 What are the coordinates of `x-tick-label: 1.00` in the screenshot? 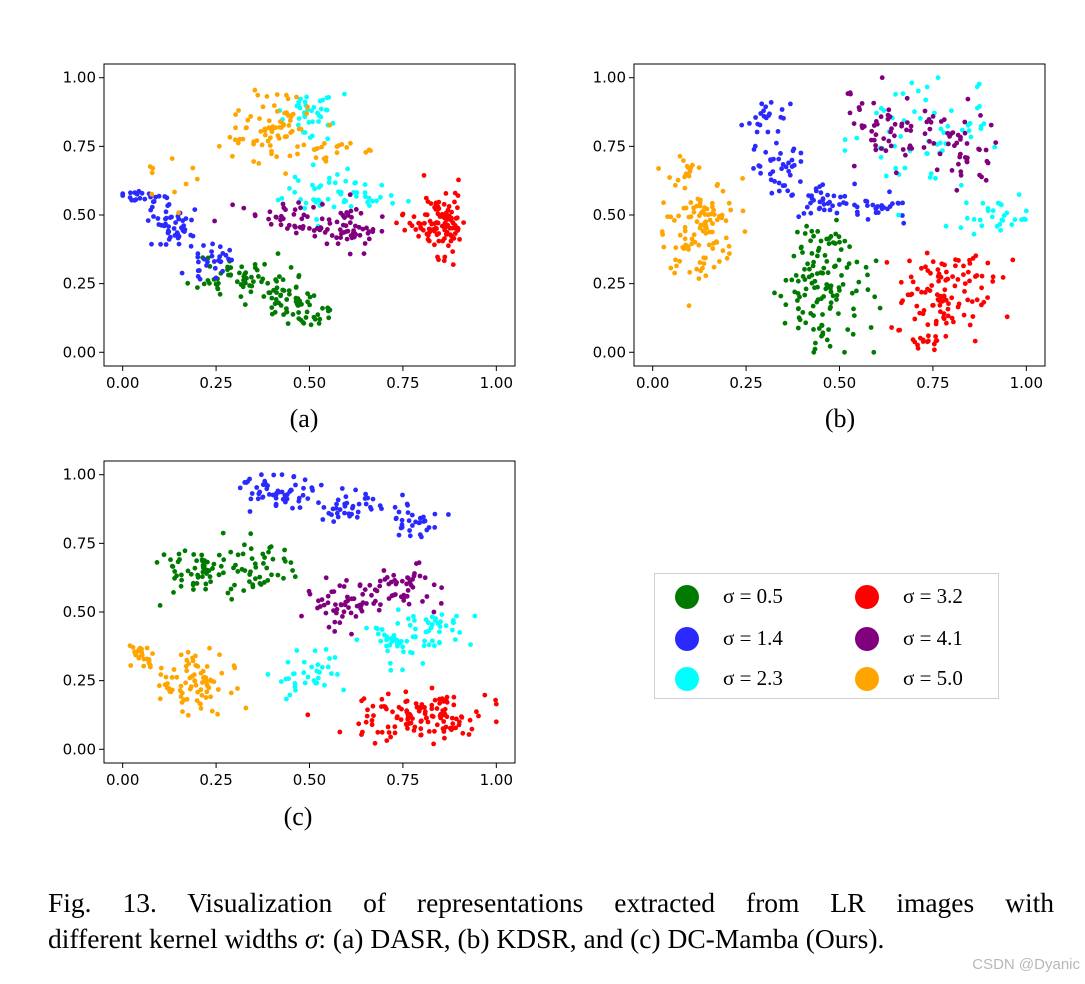 It's located at (1026, 383).